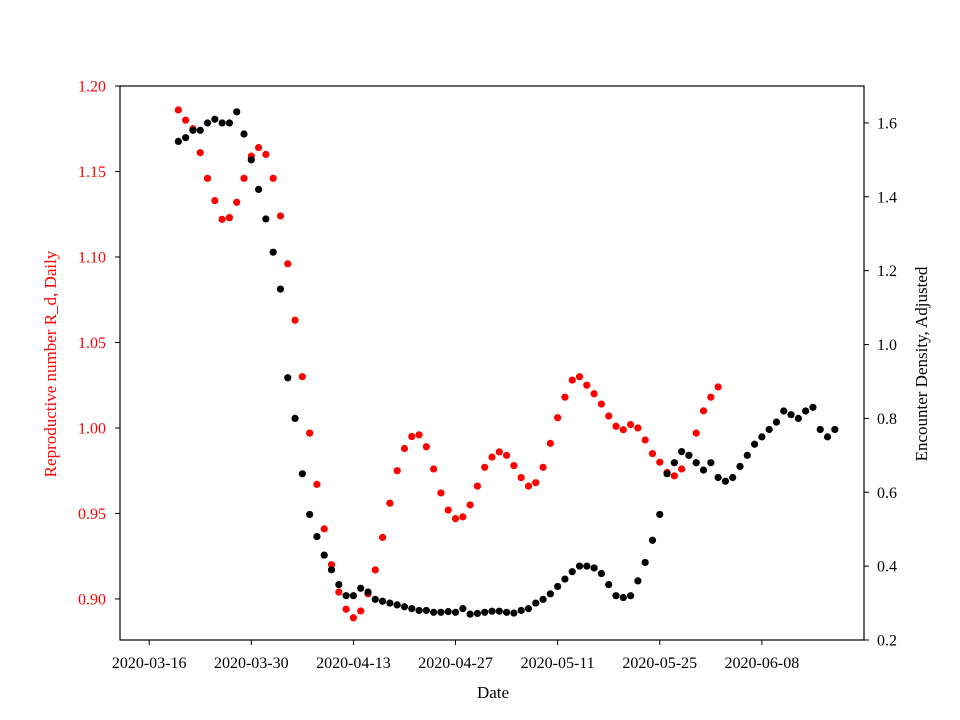  I want to click on y-right-tick-label: 0.6, so click(887, 493).